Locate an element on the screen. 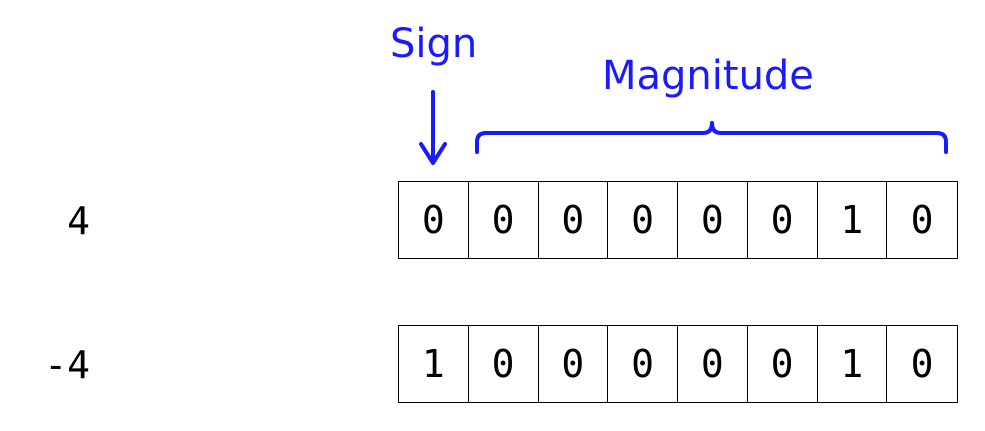  magnitude-label: Magnitude is located at coordinates (708, 76).